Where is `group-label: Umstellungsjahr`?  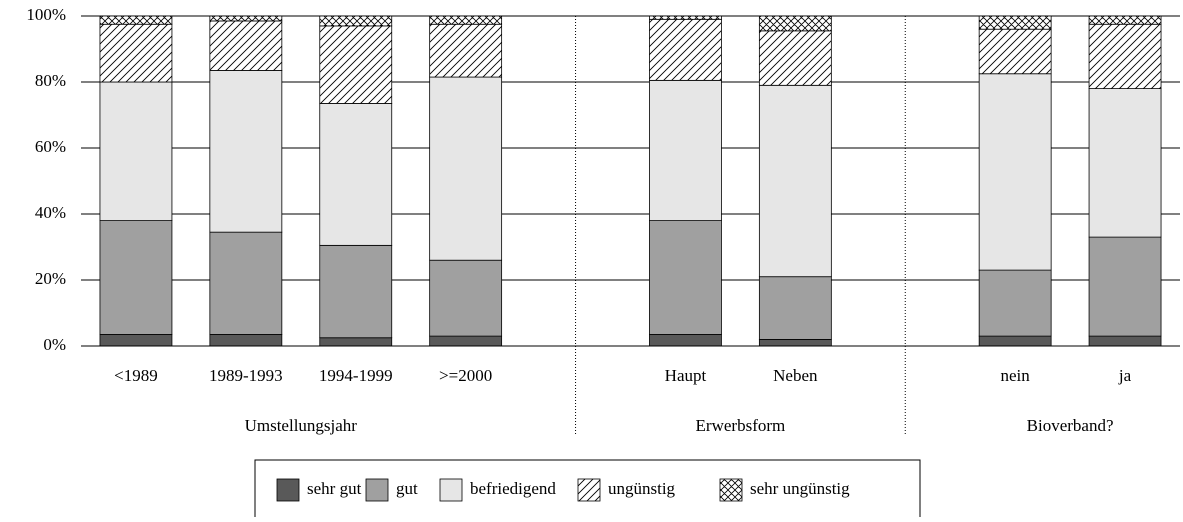 group-label: Umstellungsjahr is located at coordinates (301, 425).